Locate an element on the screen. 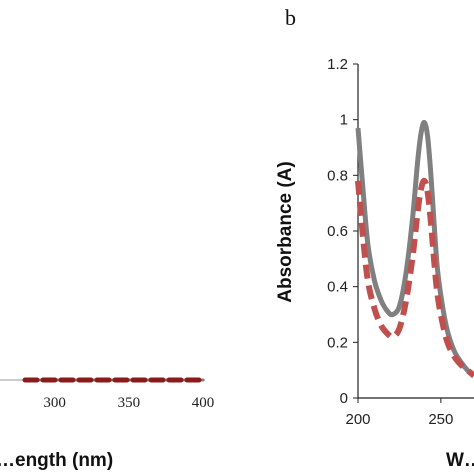  panel-b-letter: b is located at coordinates (290, 17).